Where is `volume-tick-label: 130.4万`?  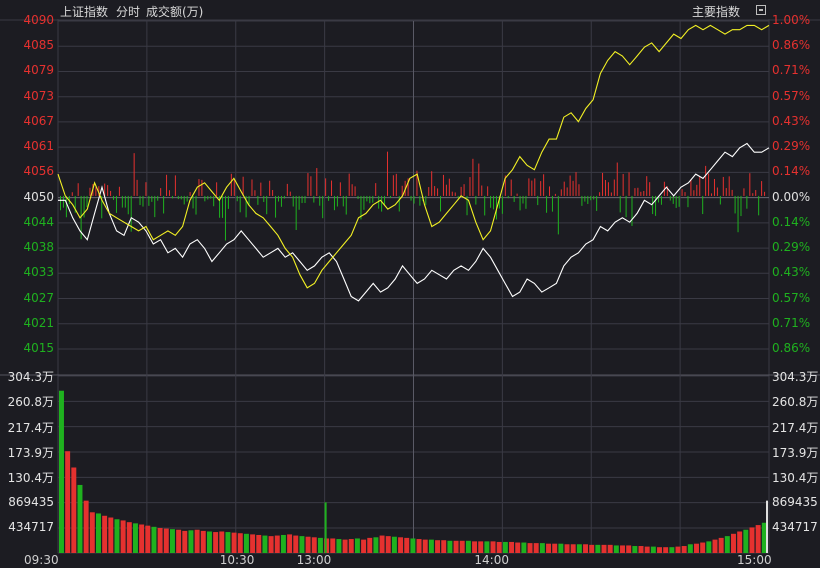 volume-tick-label: 130.4万 is located at coordinates (30, 478).